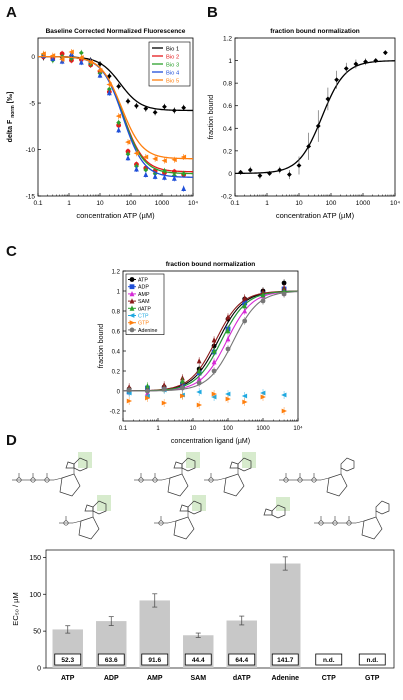 The width and height of the screenshot is (403, 700). I want to click on y-tick-label: -0.2, so click(115, 413).